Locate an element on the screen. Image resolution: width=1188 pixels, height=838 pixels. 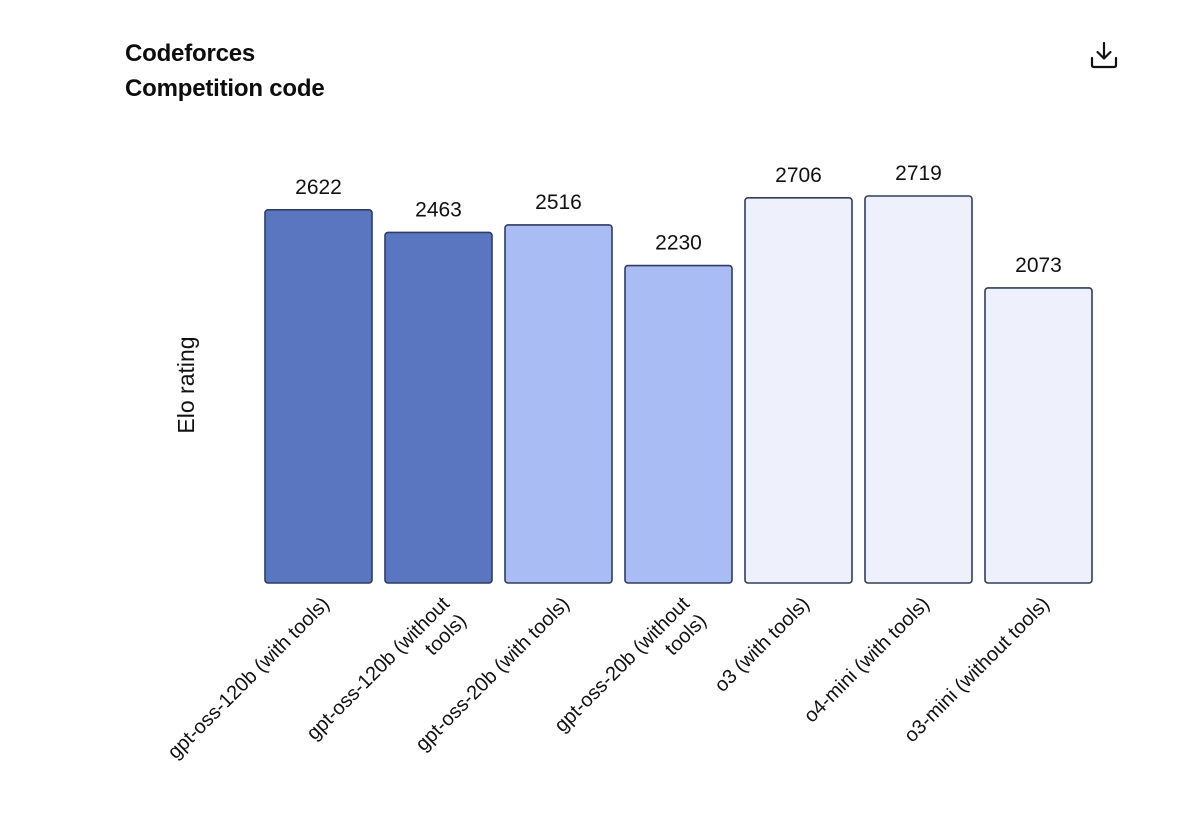
value-labels-layer: 2622 2463 2516 2230 2706 2719 2073 is located at coordinates (678, 219).